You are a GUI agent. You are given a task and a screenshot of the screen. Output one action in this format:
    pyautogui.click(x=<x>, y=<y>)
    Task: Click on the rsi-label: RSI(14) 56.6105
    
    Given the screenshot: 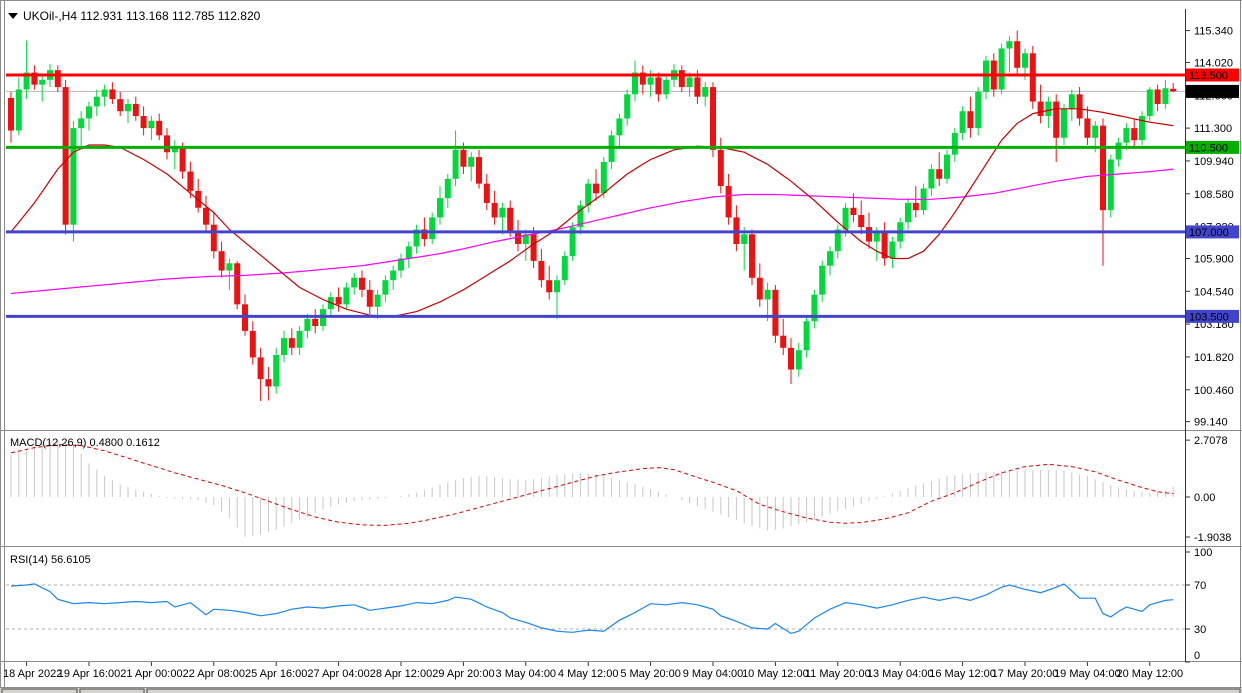 What is the action you would take?
    pyautogui.click(x=50, y=560)
    